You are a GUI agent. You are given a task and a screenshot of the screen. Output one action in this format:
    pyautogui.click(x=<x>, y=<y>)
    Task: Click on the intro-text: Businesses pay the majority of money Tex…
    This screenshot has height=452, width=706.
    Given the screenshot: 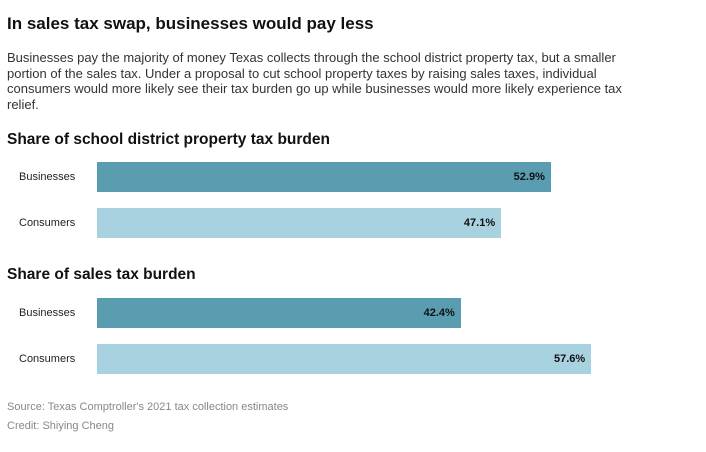 What is the action you would take?
    pyautogui.click(x=314, y=81)
    